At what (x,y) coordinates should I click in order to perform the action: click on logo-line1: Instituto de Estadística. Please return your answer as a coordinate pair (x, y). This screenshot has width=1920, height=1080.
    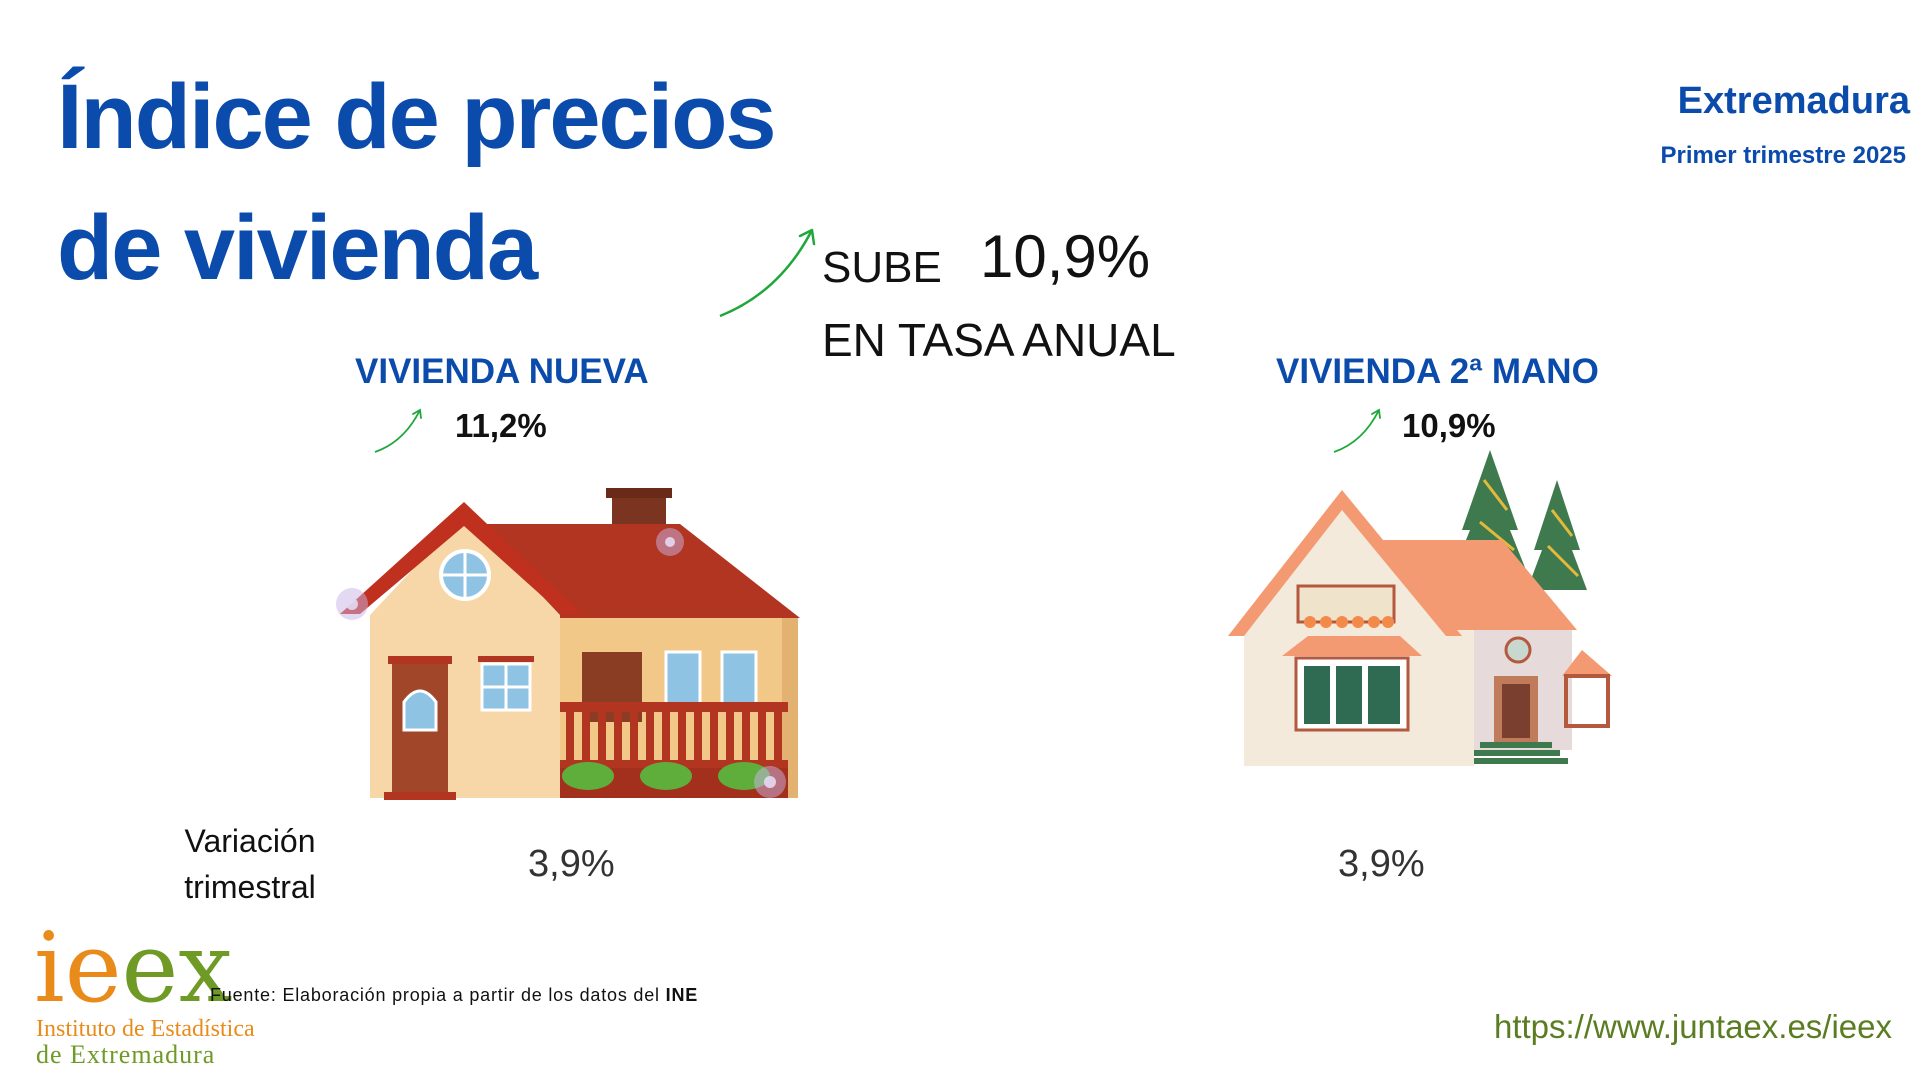
    Looking at the image, I should click on (145, 1029).